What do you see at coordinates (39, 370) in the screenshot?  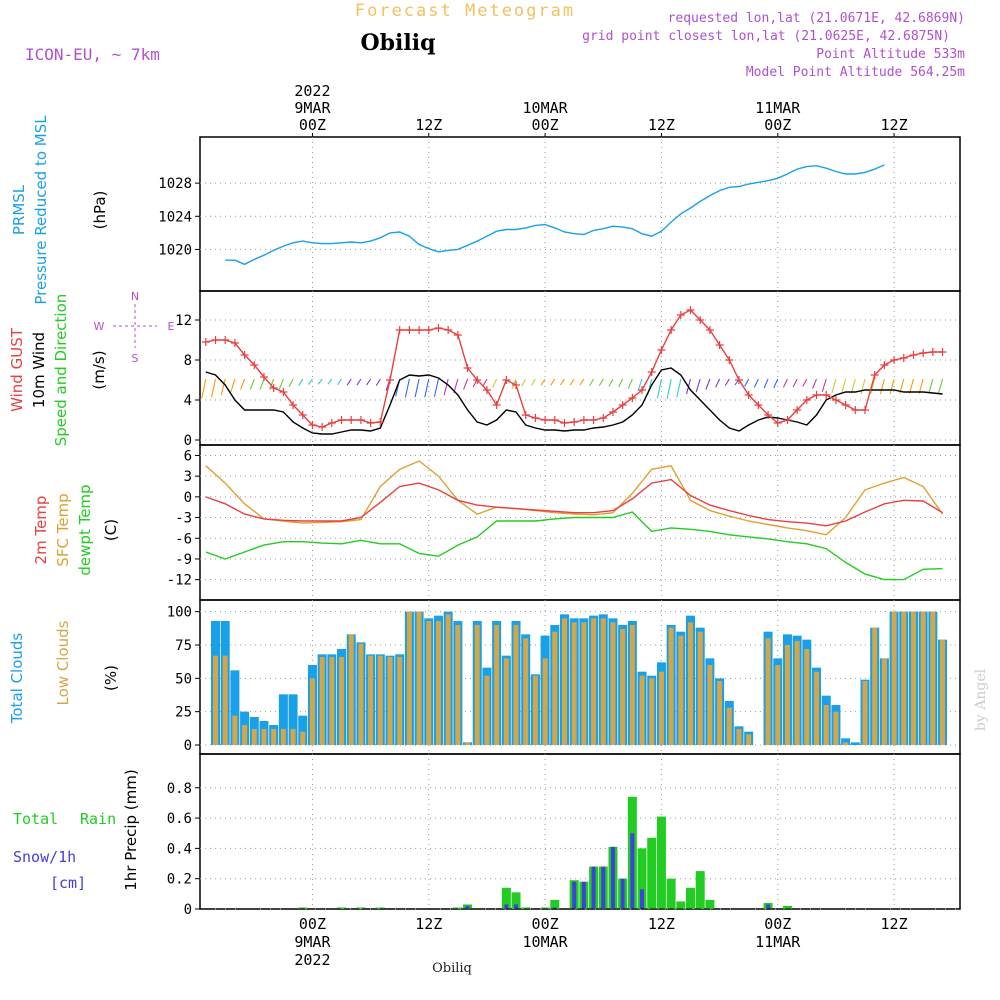 I see `wind-label: 10m Wind` at bounding box center [39, 370].